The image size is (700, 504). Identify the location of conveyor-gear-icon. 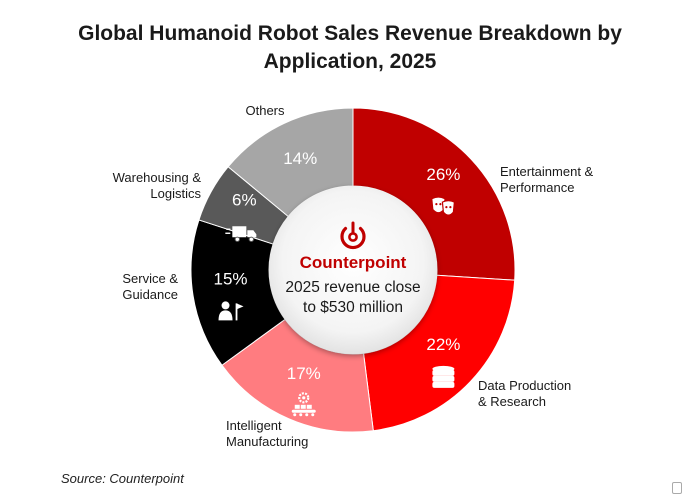
(303, 404).